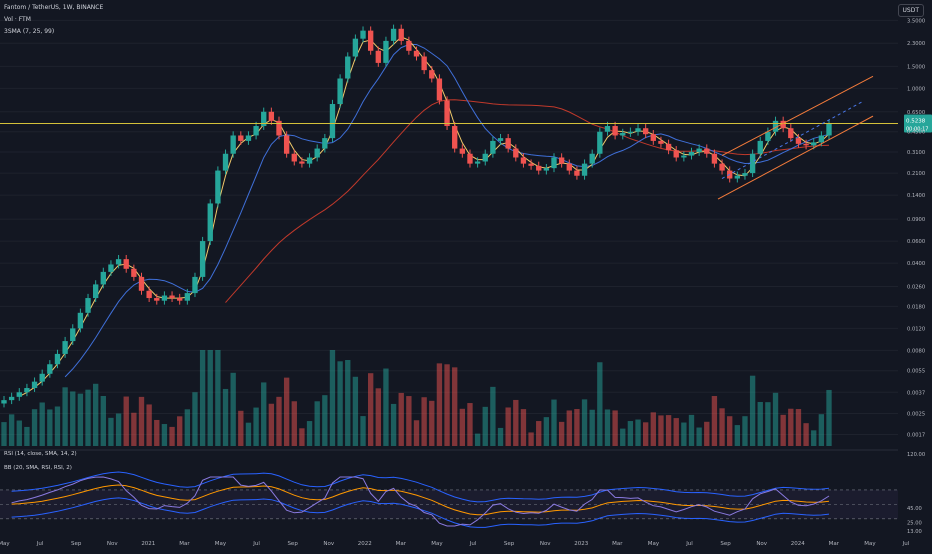 This screenshot has height=554, width=932. What do you see at coordinates (910, 10) in the screenshot?
I see `currency-button: USDT` at bounding box center [910, 10].